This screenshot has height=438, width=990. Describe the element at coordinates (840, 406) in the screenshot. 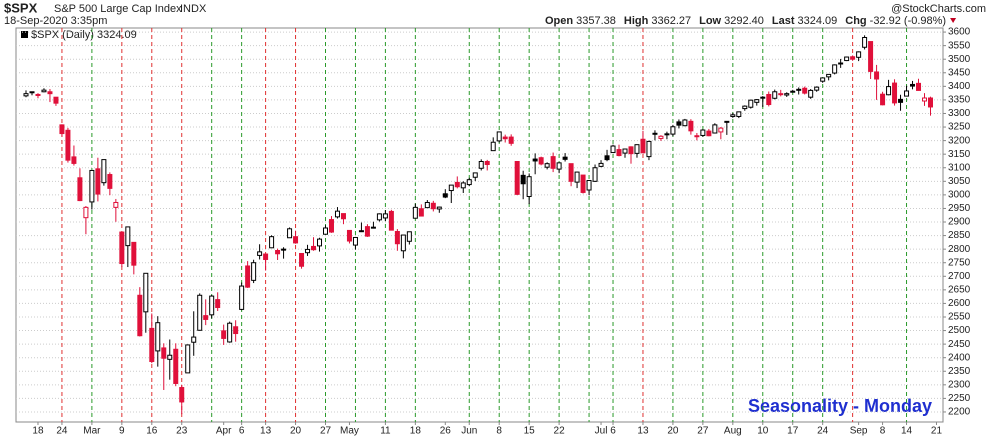

I see `annotation: Seasonality - Monday` at that location.